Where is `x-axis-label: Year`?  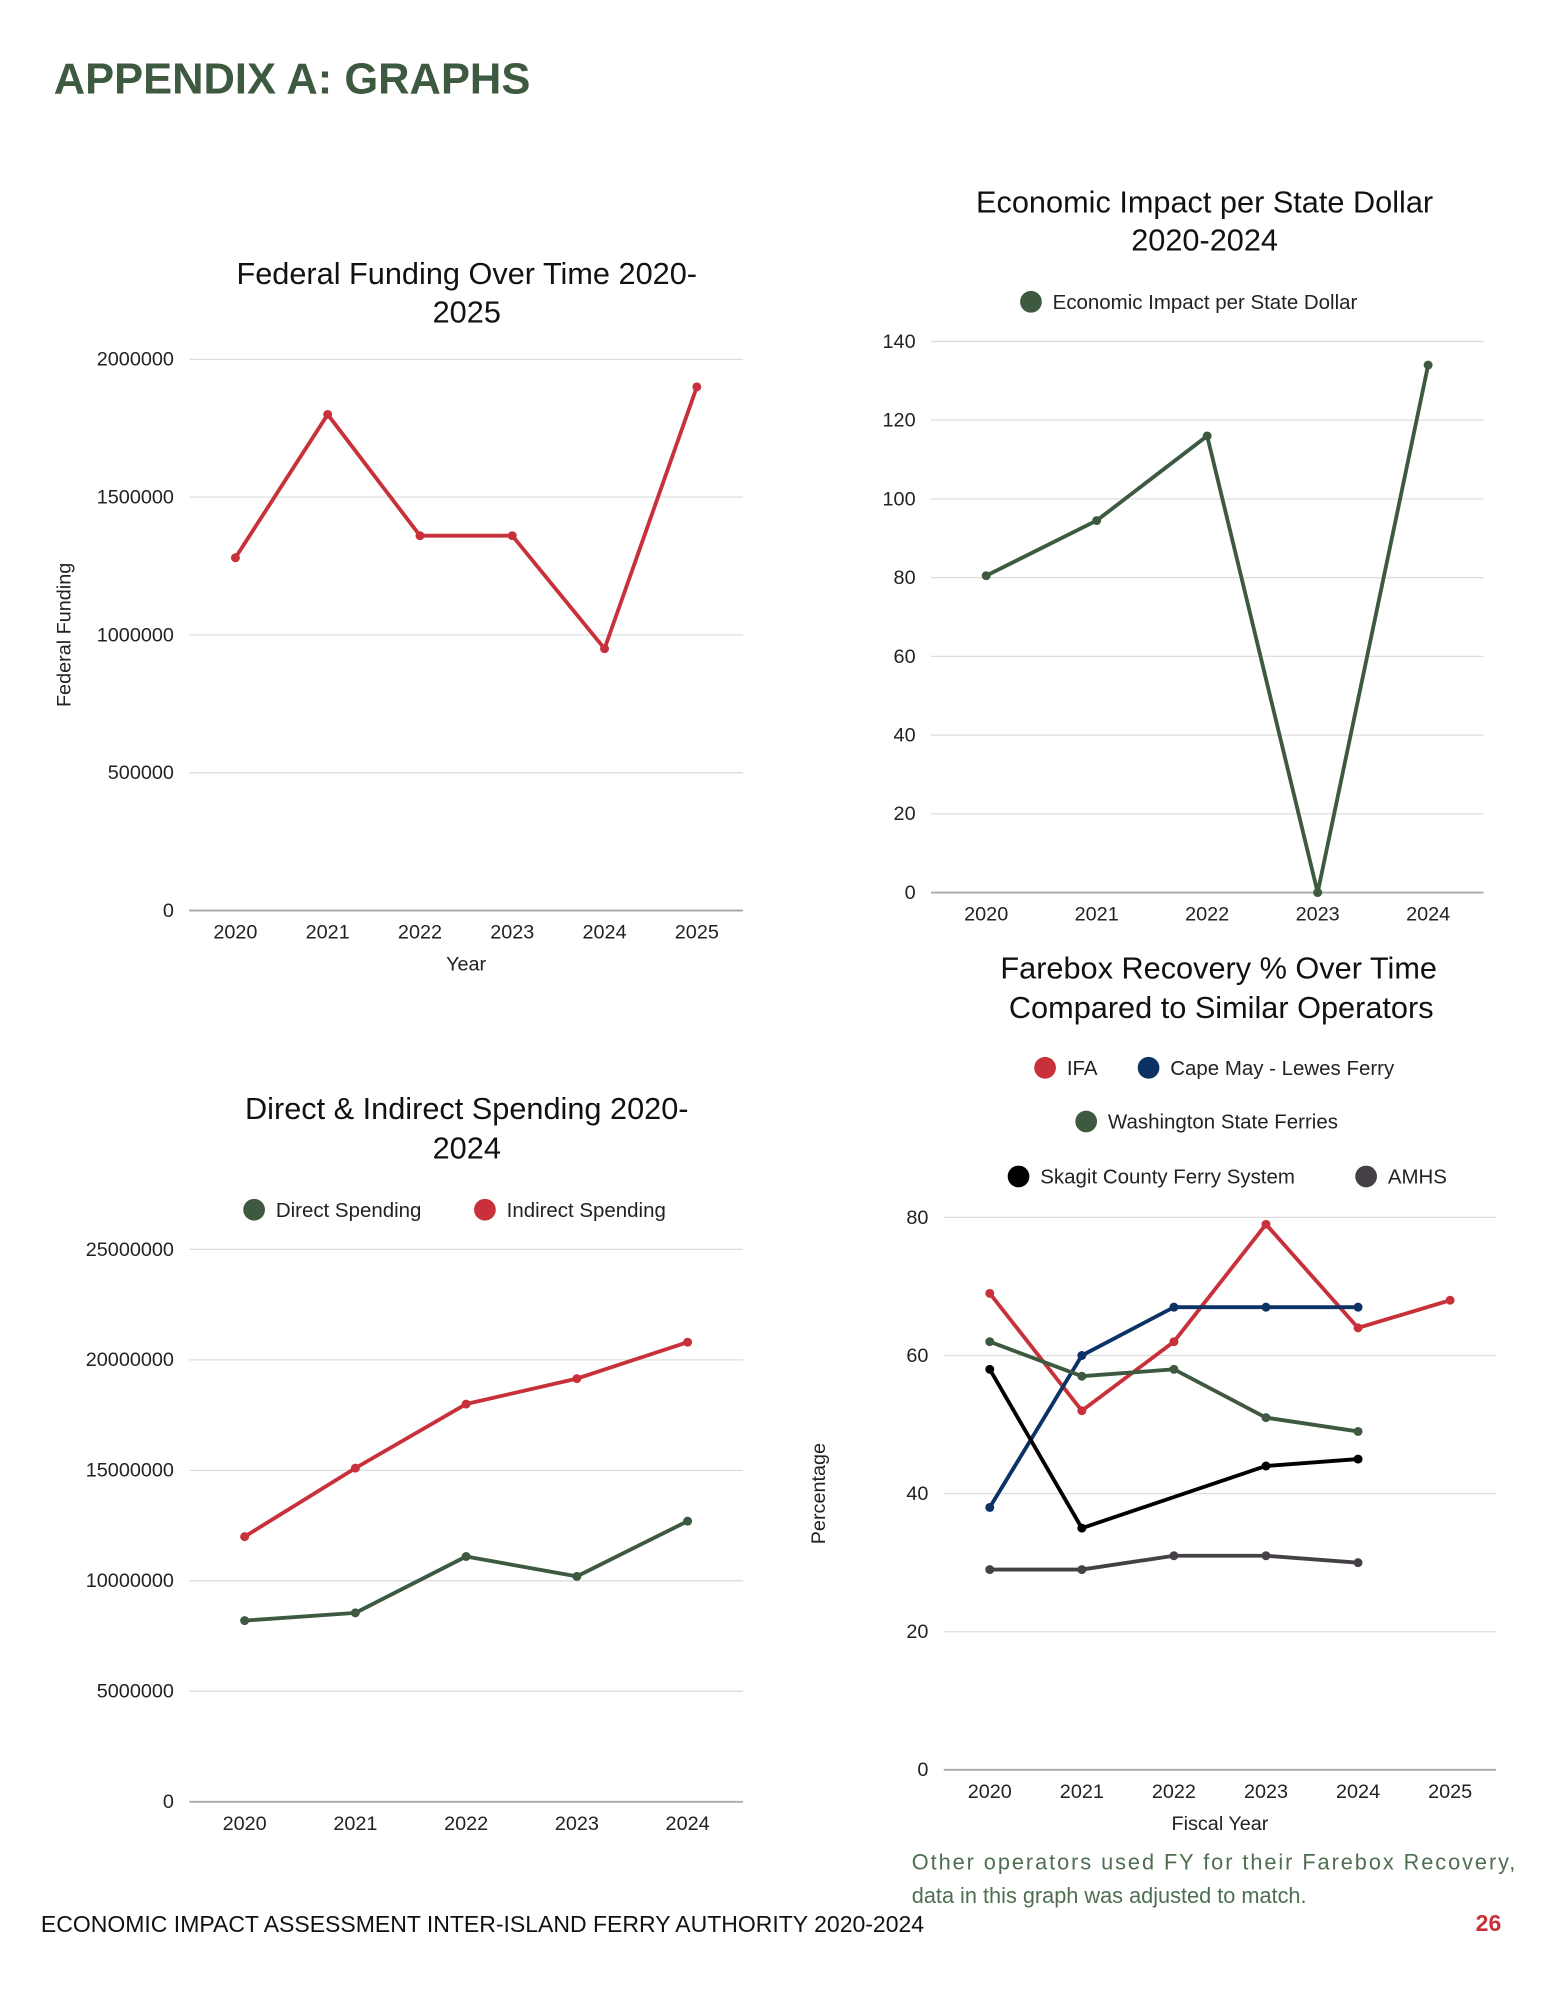 x-axis-label: Year is located at coordinates (466, 965).